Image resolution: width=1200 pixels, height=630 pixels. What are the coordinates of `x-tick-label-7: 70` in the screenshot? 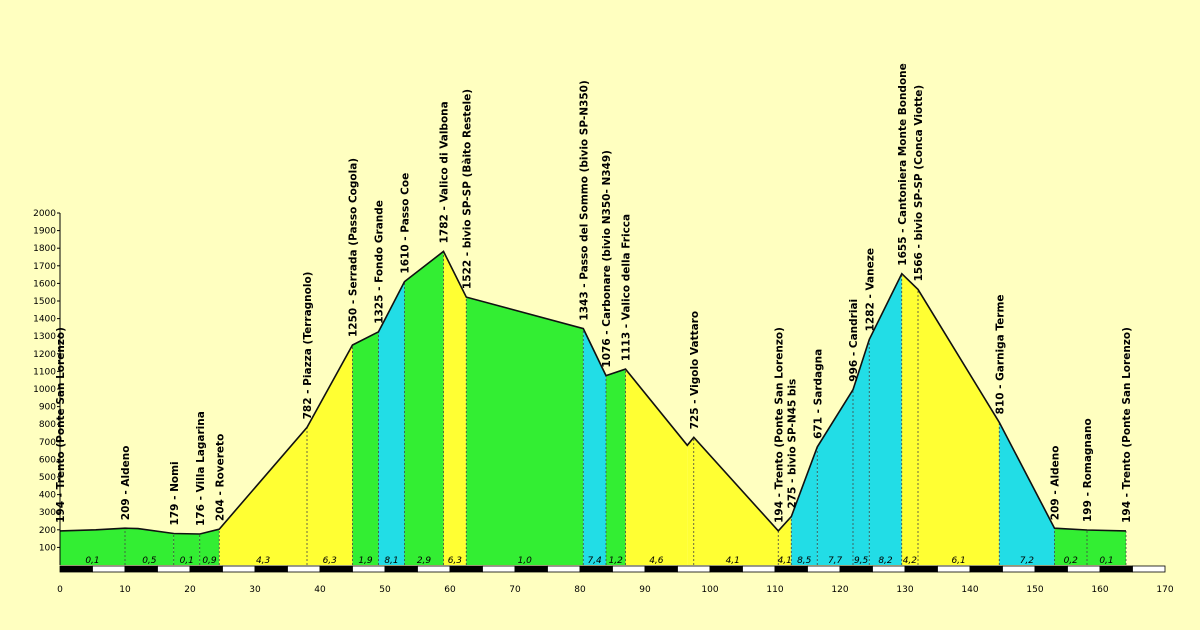 It's located at (515, 590).